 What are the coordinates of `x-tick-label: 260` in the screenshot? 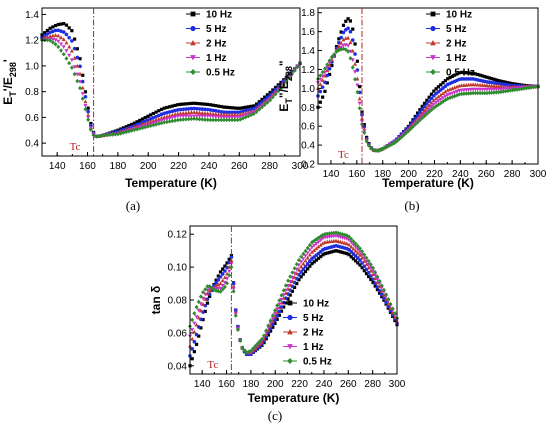 It's located at (348, 384).